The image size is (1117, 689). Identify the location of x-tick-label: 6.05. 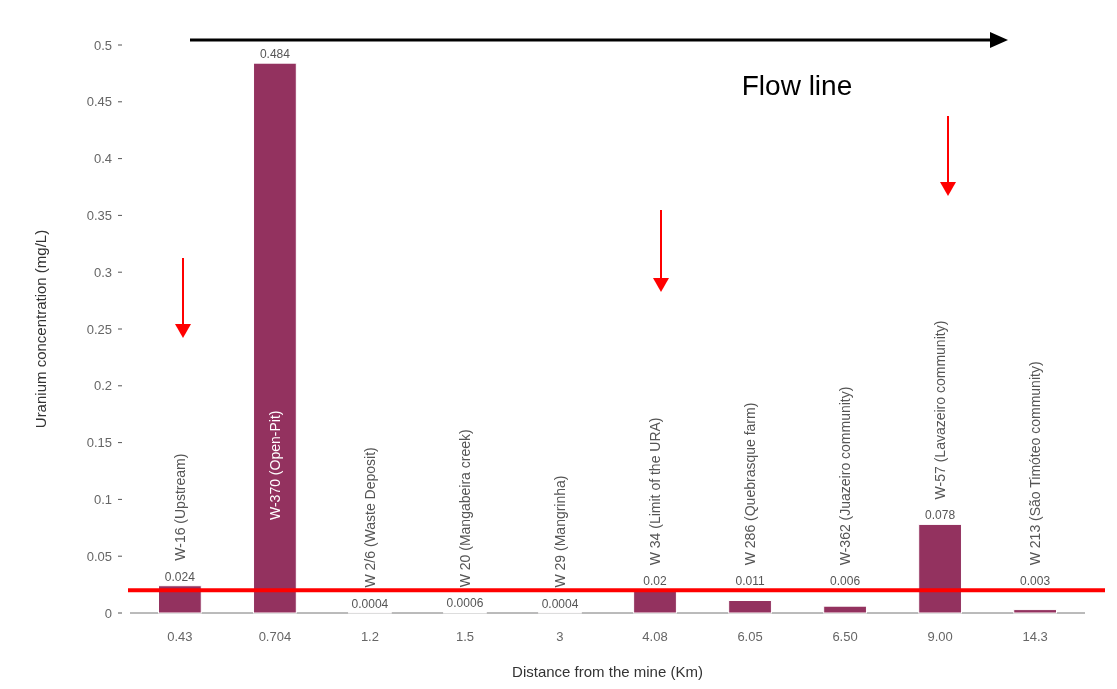
(750, 636).